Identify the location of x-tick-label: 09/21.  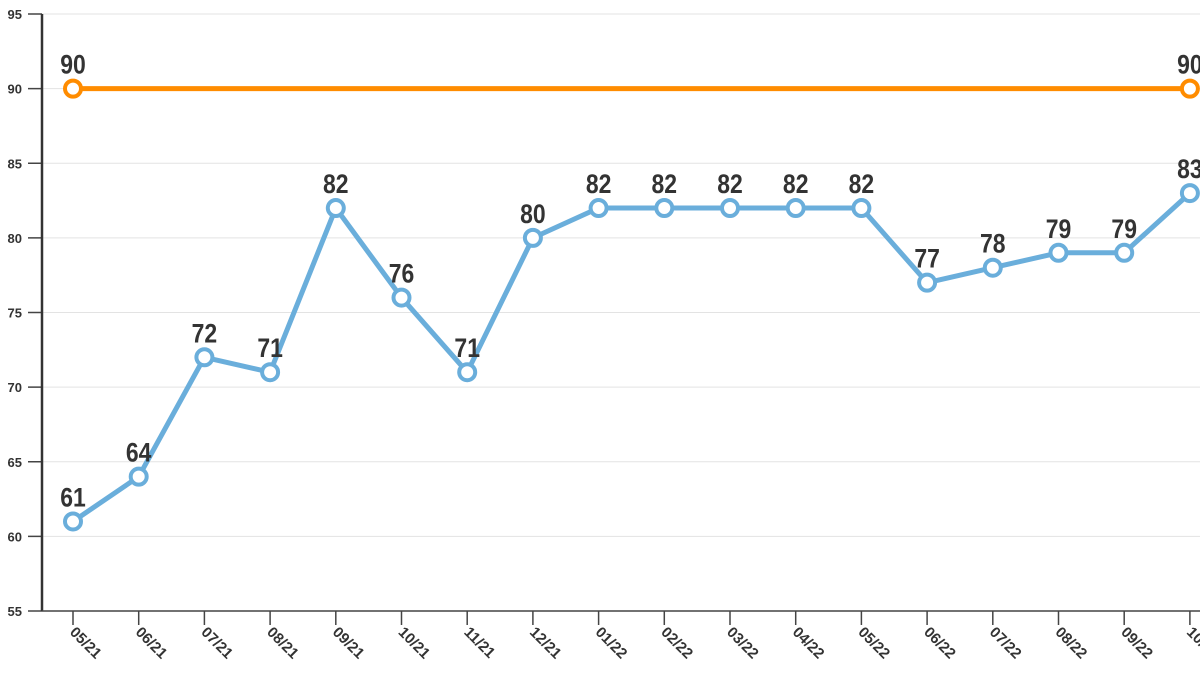
(348, 643).